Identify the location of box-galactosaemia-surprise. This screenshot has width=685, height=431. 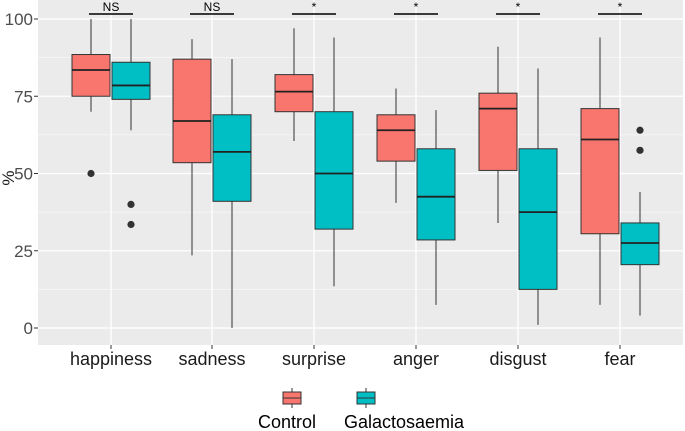
(334, 162).